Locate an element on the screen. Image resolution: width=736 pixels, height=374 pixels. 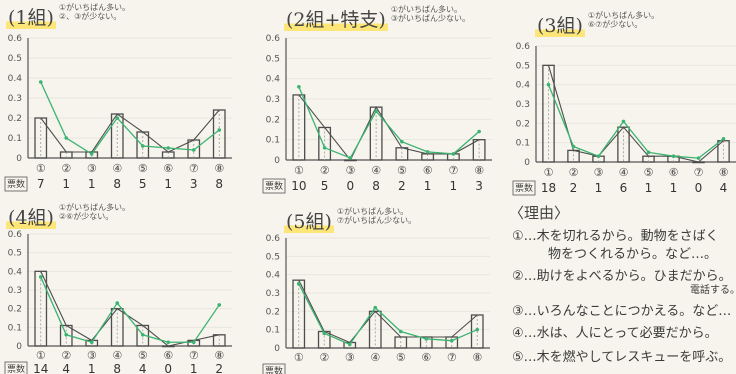
chart-2-title: (2組+特支) is located at coordinates (336, 20).